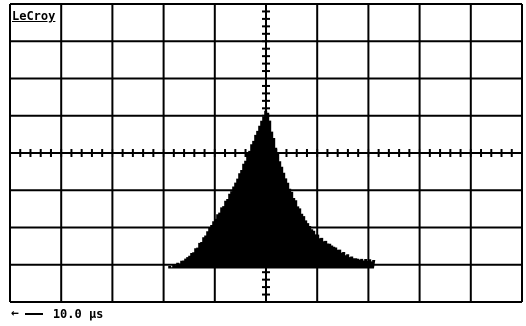 Image resolution: width=526 pixels, height=326 pixels. What do you see at coordinates (34, 16) in the screenshot?
I see `brand-logo: LeCroy` at bounding box center [34, 16].